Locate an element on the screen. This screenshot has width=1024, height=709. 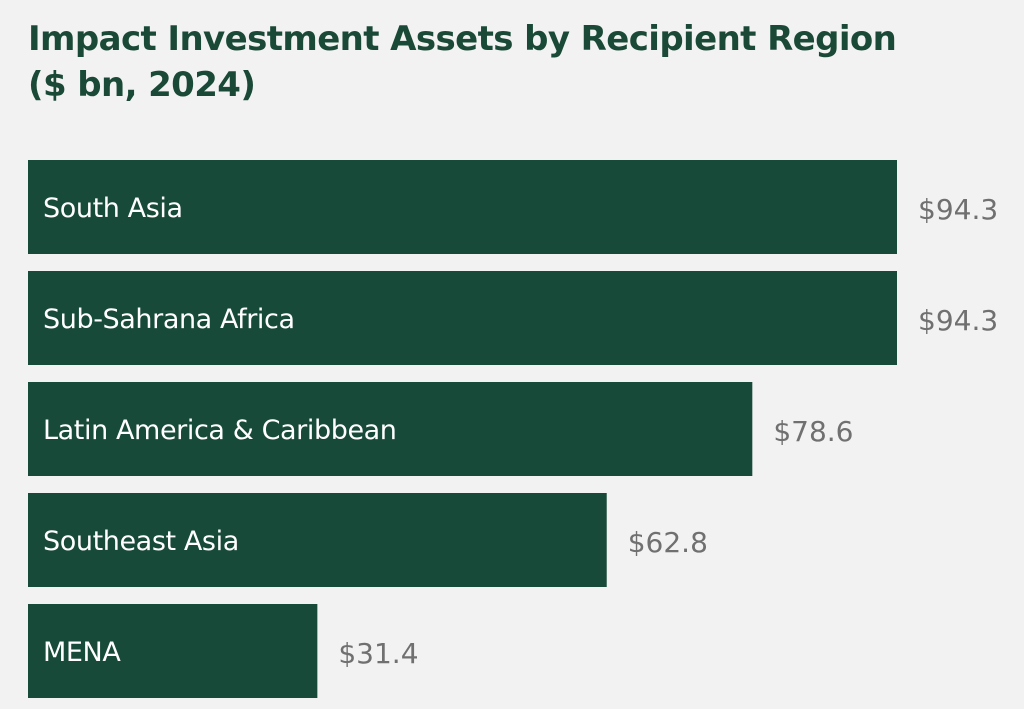
category-label: Southeast Asia is located at coordinates (141, 541).